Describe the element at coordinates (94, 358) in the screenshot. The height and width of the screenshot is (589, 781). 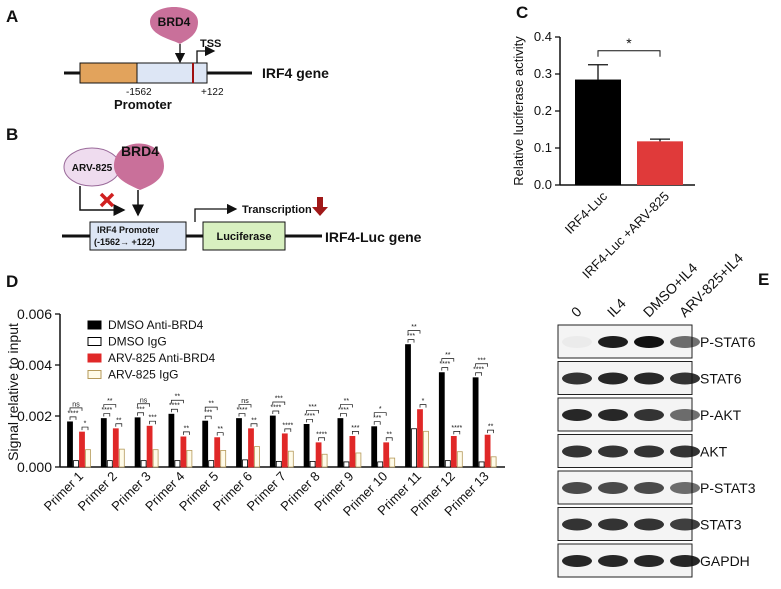
I see `legend-swatch` at that location.